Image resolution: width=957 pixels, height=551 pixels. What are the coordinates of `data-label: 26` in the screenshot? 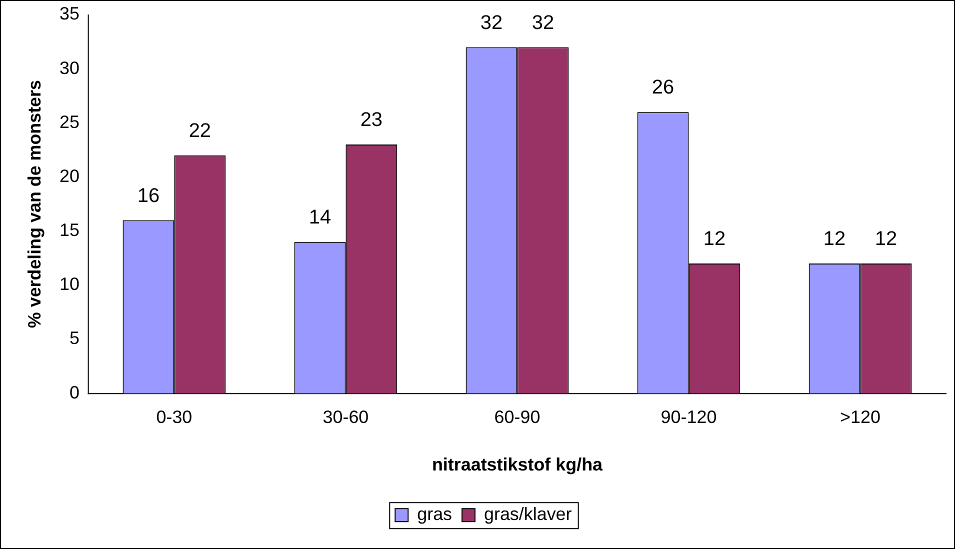 It's located at (663, 87).